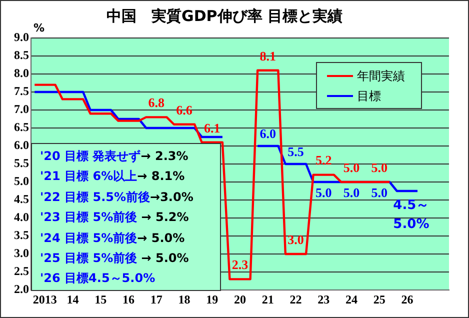 This screenshot has height=318, width=469. Describe the element at coordinates (21, 253) in the screenshot. I see `y-tick-label: 3.0` at that location.